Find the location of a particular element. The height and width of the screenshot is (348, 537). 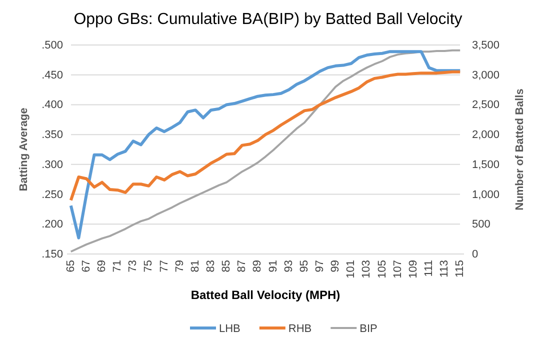

x-tick-label: 111 is located at coordinates (428, 268).